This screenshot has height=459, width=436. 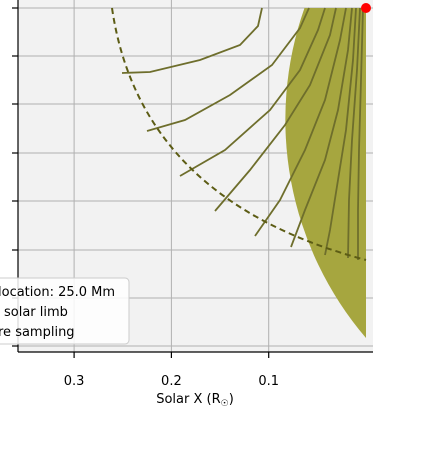 I want to click on legend: location: 25.0 Mm solar limb re sampling, so click(x=65, y=311).